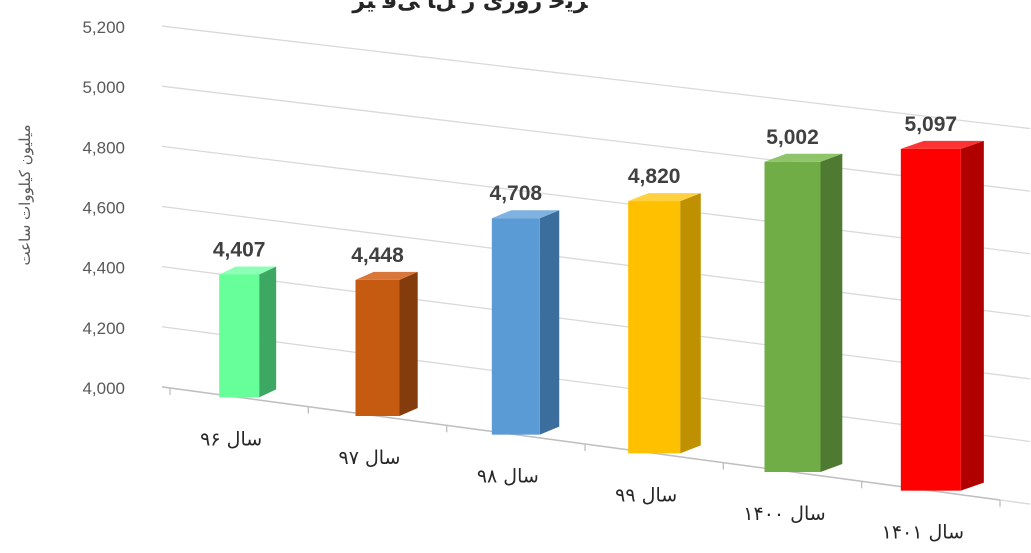 The image size is (1031, 553). I want to click on category-label: سال ۹۸, so click(508, 477).